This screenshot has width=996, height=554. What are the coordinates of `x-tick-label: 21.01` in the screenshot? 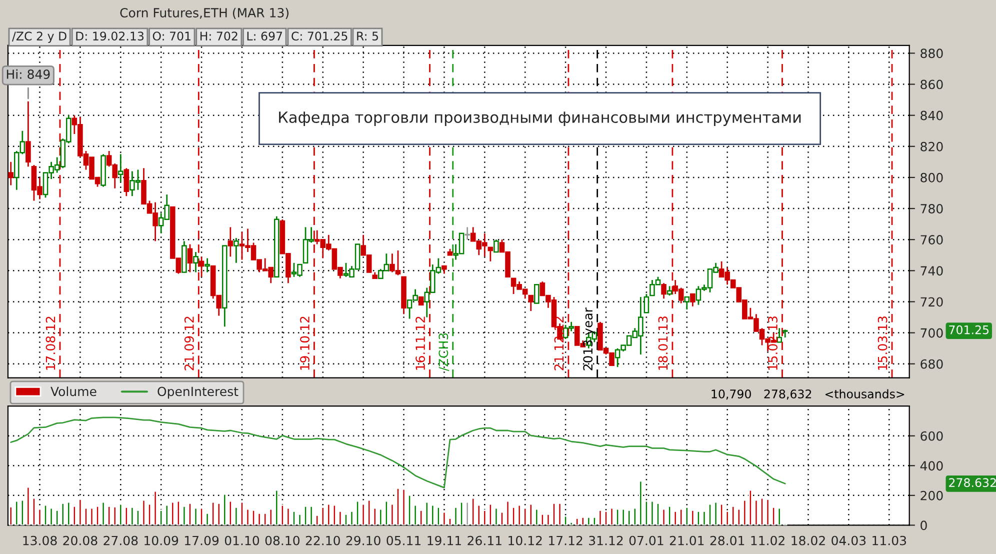 It's located at (687, 541).